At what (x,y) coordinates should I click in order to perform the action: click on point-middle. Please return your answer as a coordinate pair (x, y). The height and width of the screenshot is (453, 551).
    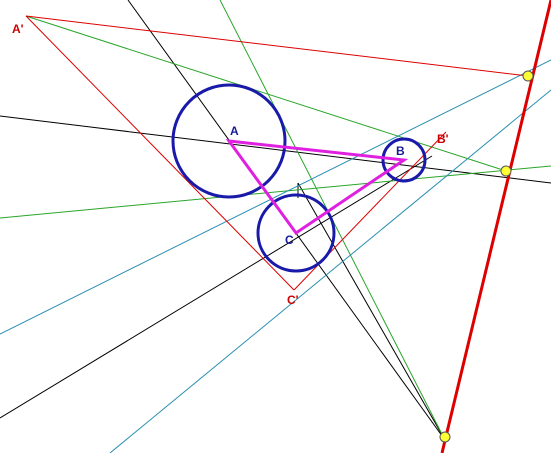
    Looking at the image, I should click on (506, 171).